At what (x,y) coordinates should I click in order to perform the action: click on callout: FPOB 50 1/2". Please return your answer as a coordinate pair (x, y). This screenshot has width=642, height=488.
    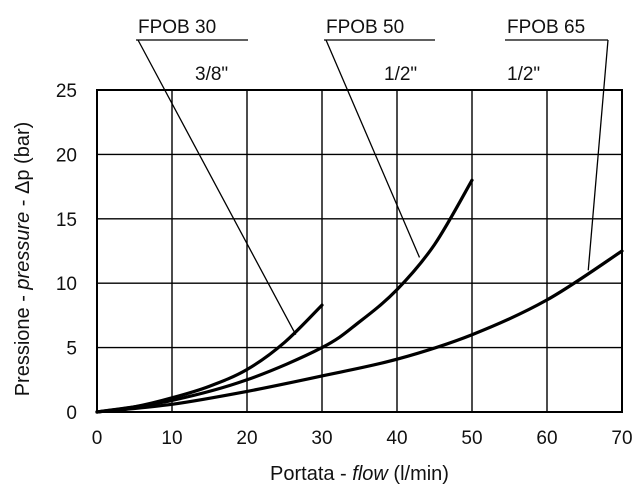
    Looking at the image, I should click on (379, 137).